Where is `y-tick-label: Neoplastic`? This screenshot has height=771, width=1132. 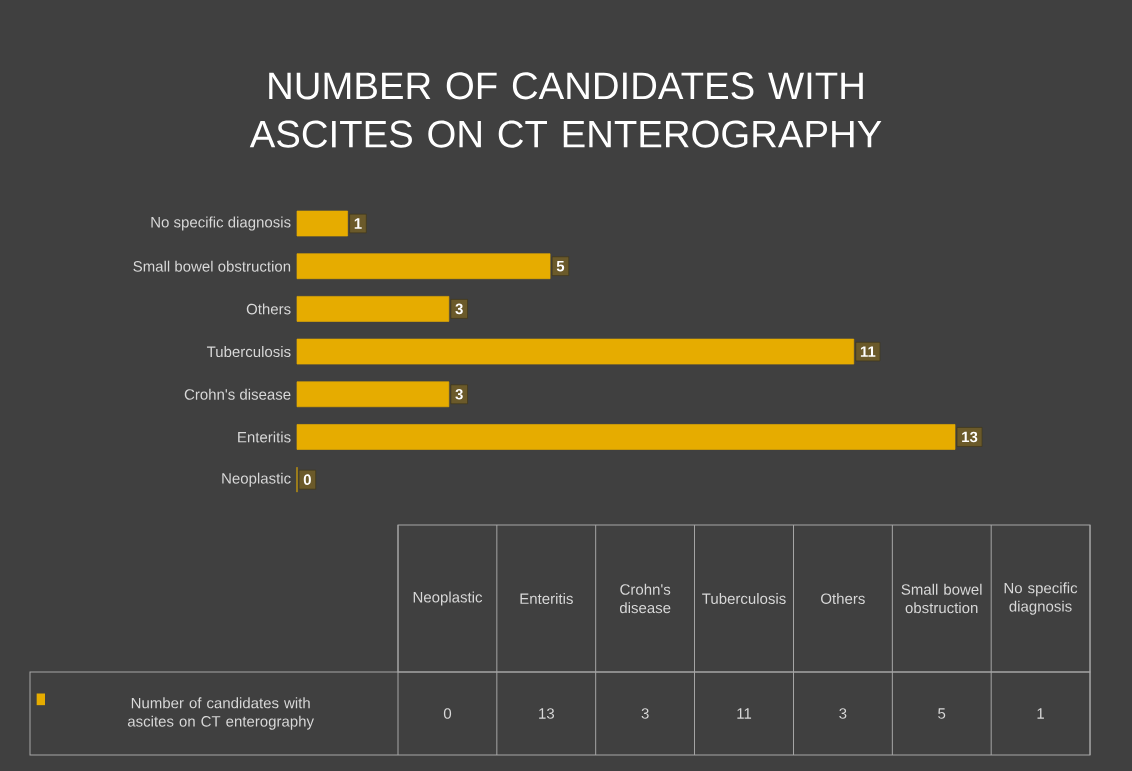 y-tick-label: Neoplastic is located at coordinates (256, 479).